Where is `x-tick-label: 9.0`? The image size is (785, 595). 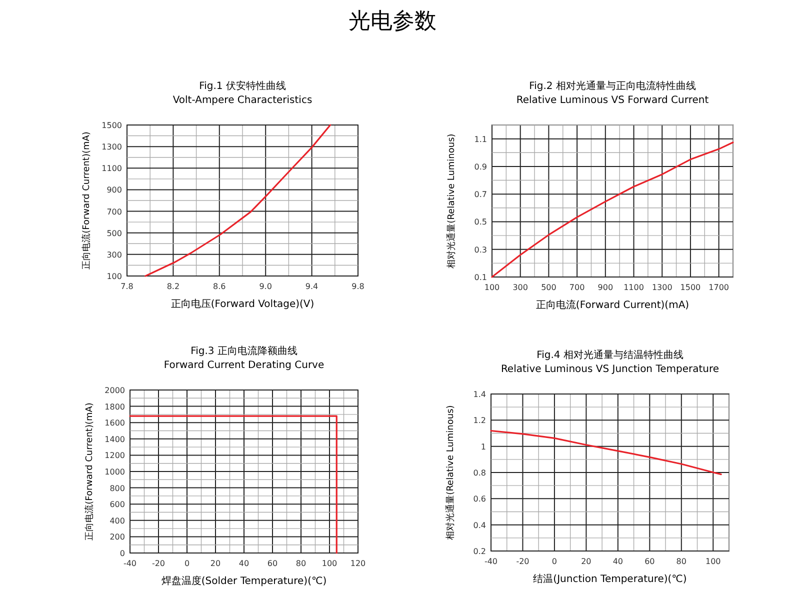 x-tick-label: 9.0 is located at coordinates (265, 286).